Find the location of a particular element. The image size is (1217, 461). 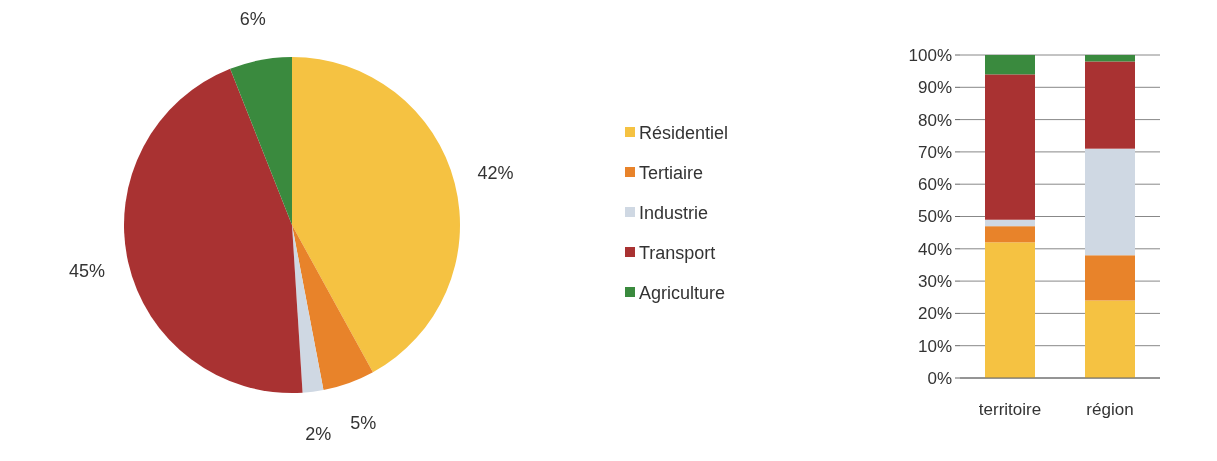

legend-label: Résidentiel is located at coordinates (684, 133).